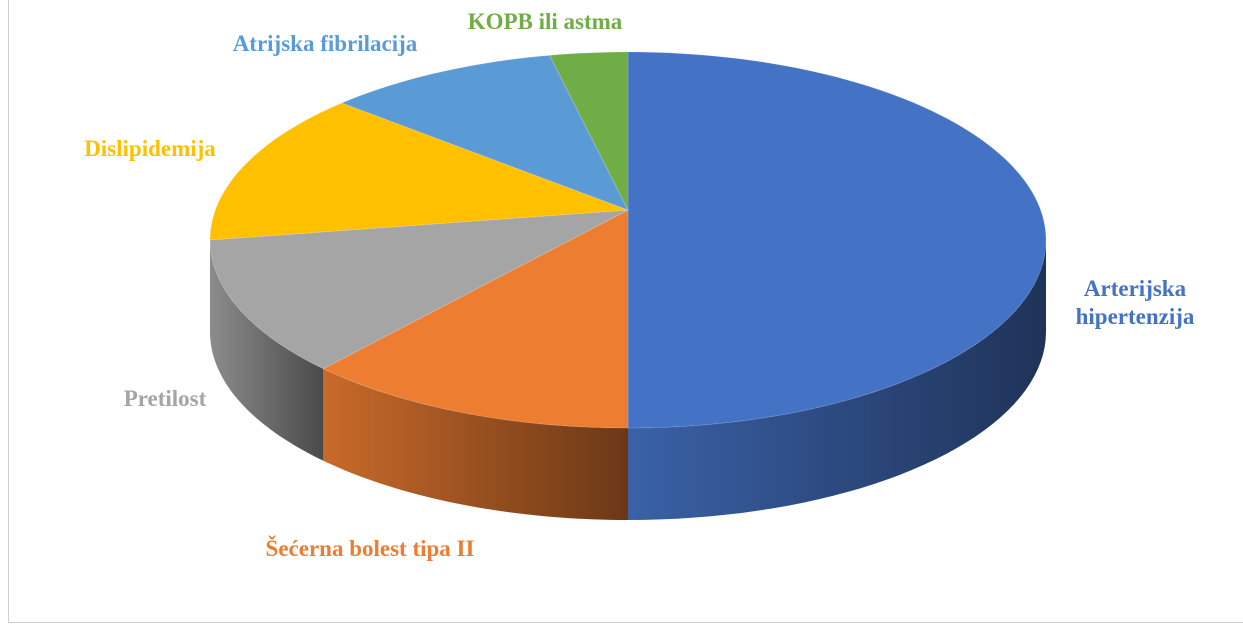 The width and height of the screenshot is (1243, 630). What do you see at coordinates (150, 148) in the screenshot?
I see `slice-label: Dislipidemija` at bounding box center [150, 148].